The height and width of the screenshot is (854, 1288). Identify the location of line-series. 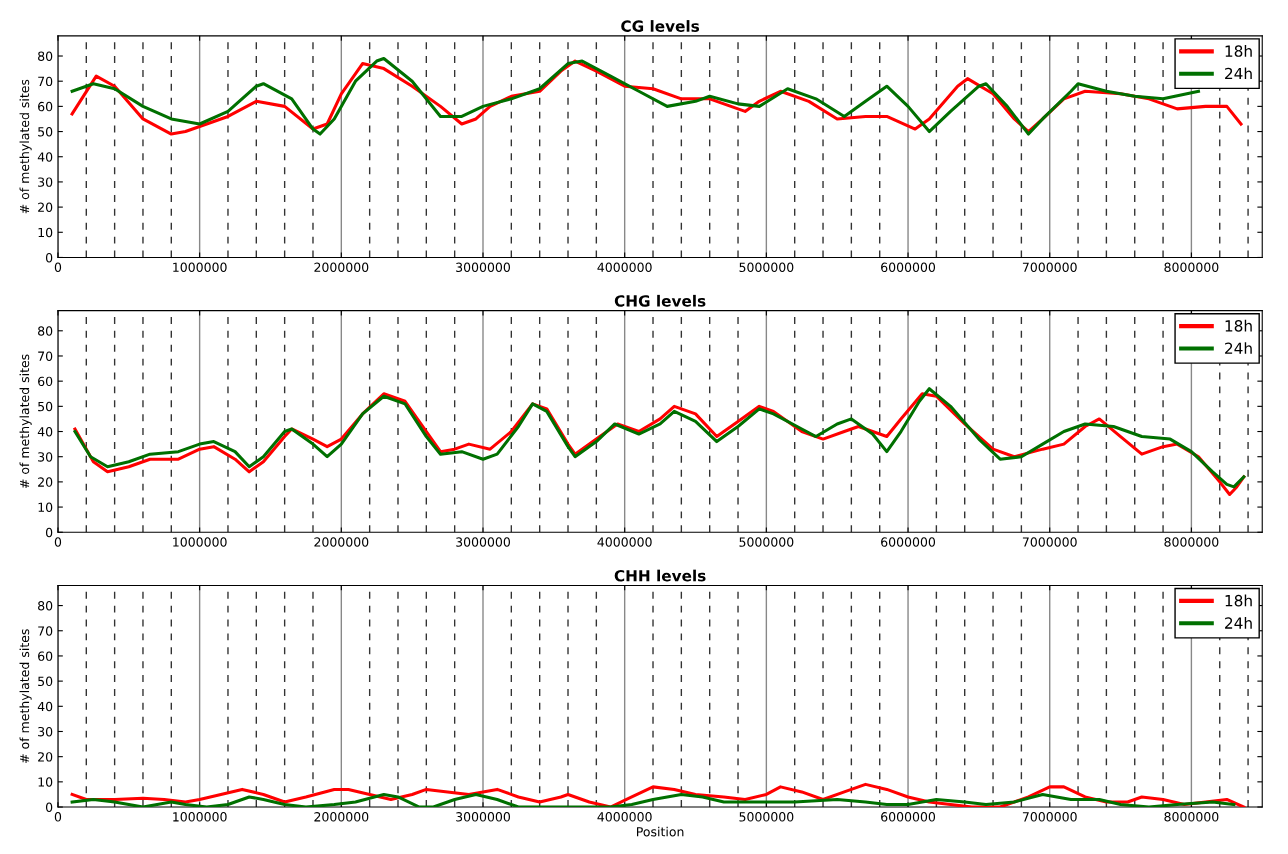
(653, 800).